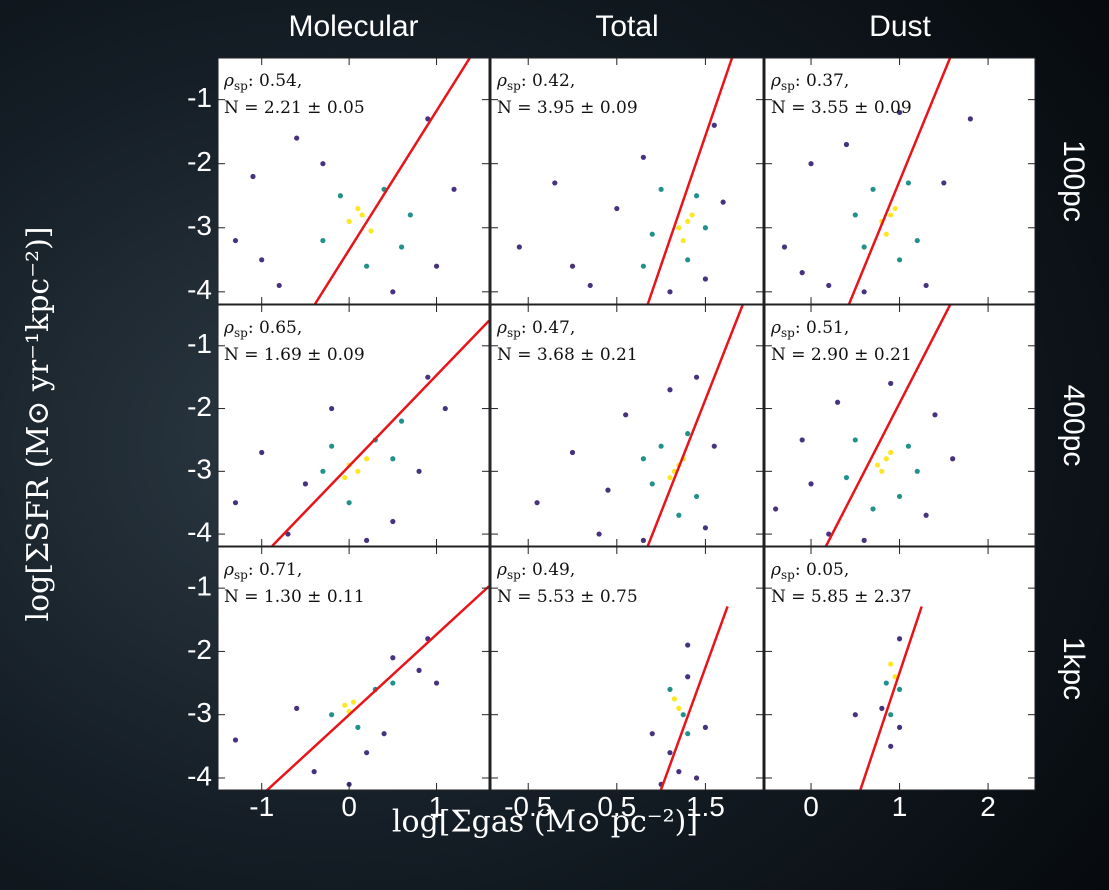 The width and height of the screenshot is (1109, 890). Describe the element at coordinates (900, 425) in the screenshot. I see `panel: ρsp: 0.51, N = 2.90 ± 0.21` at that location.